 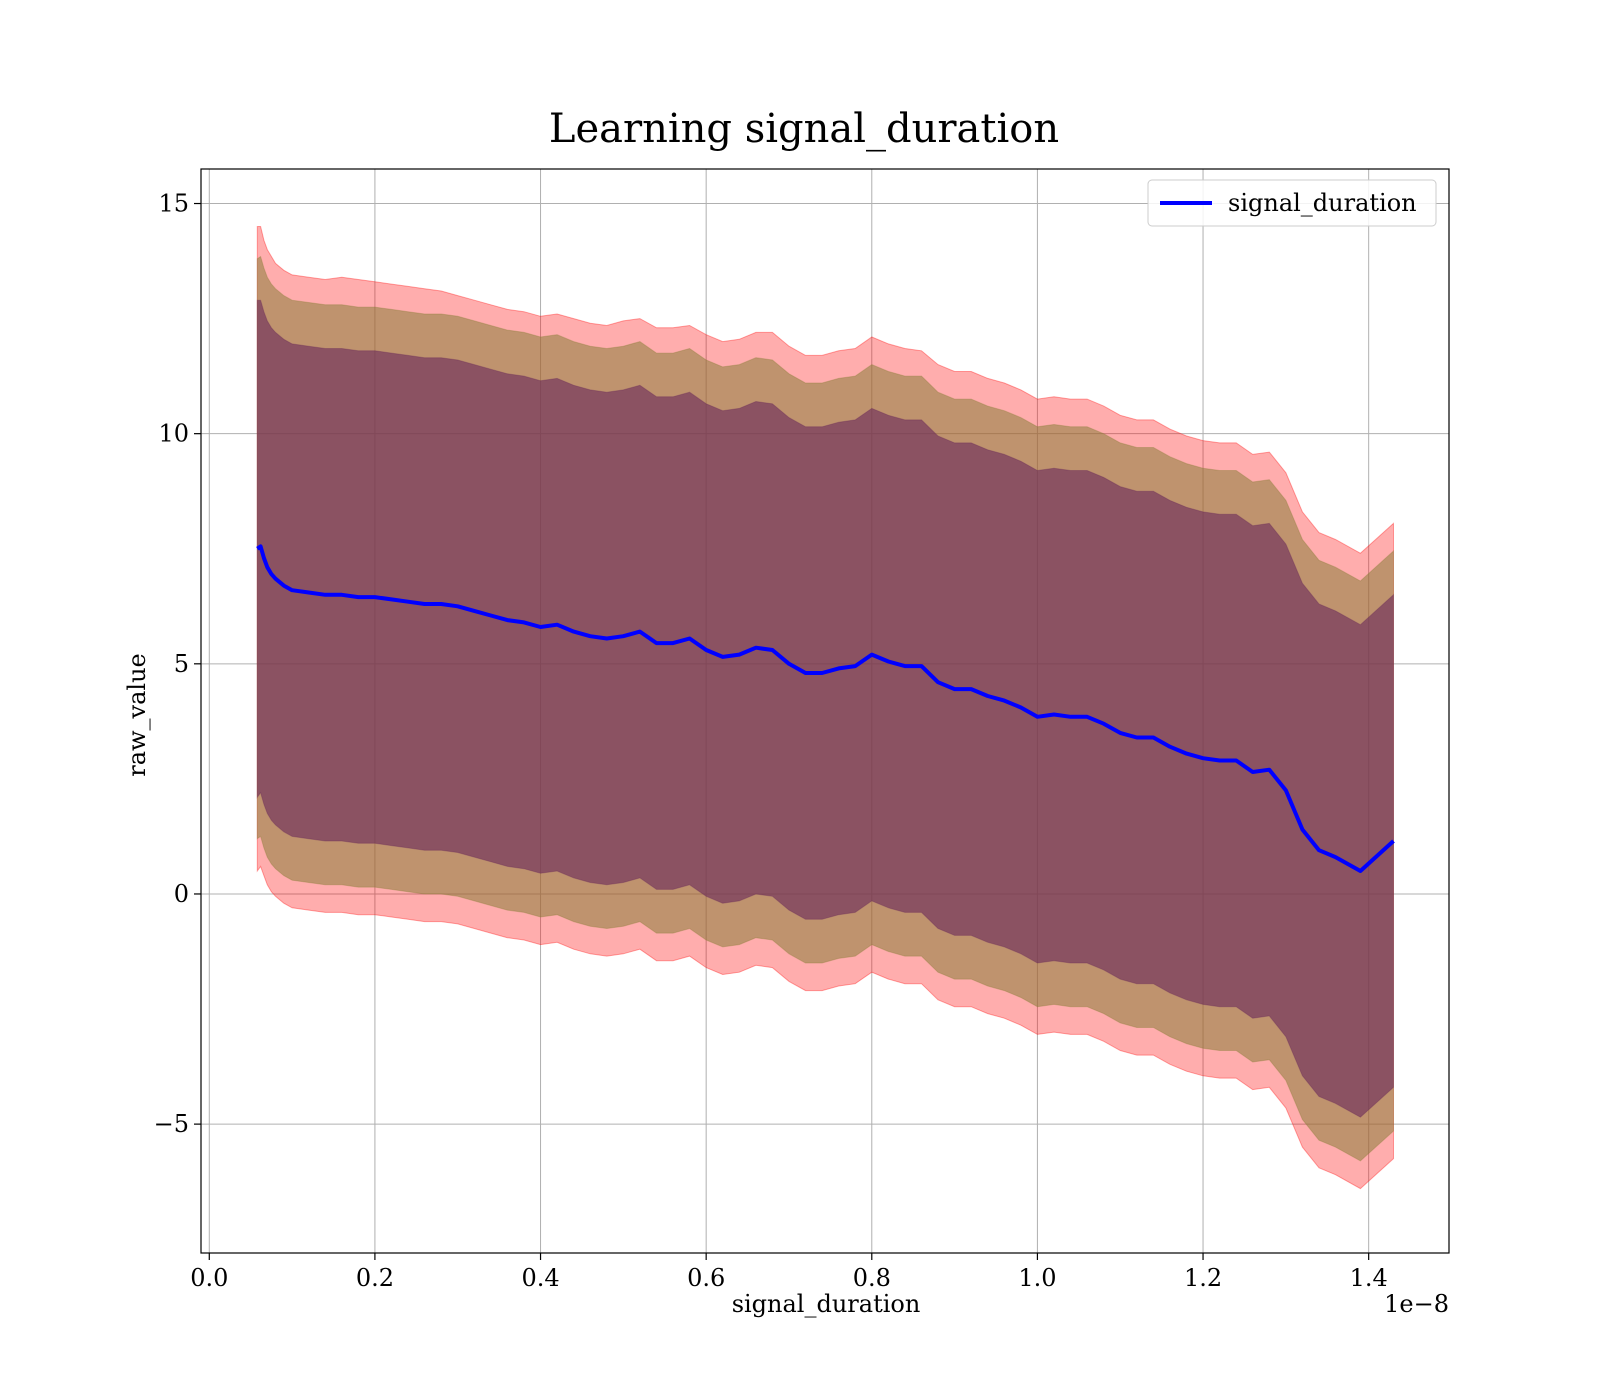 What do you see at coordinates (173, 434) in the screenshot?
I see `y-tick-label: 10` at bounding box center [173, 434].